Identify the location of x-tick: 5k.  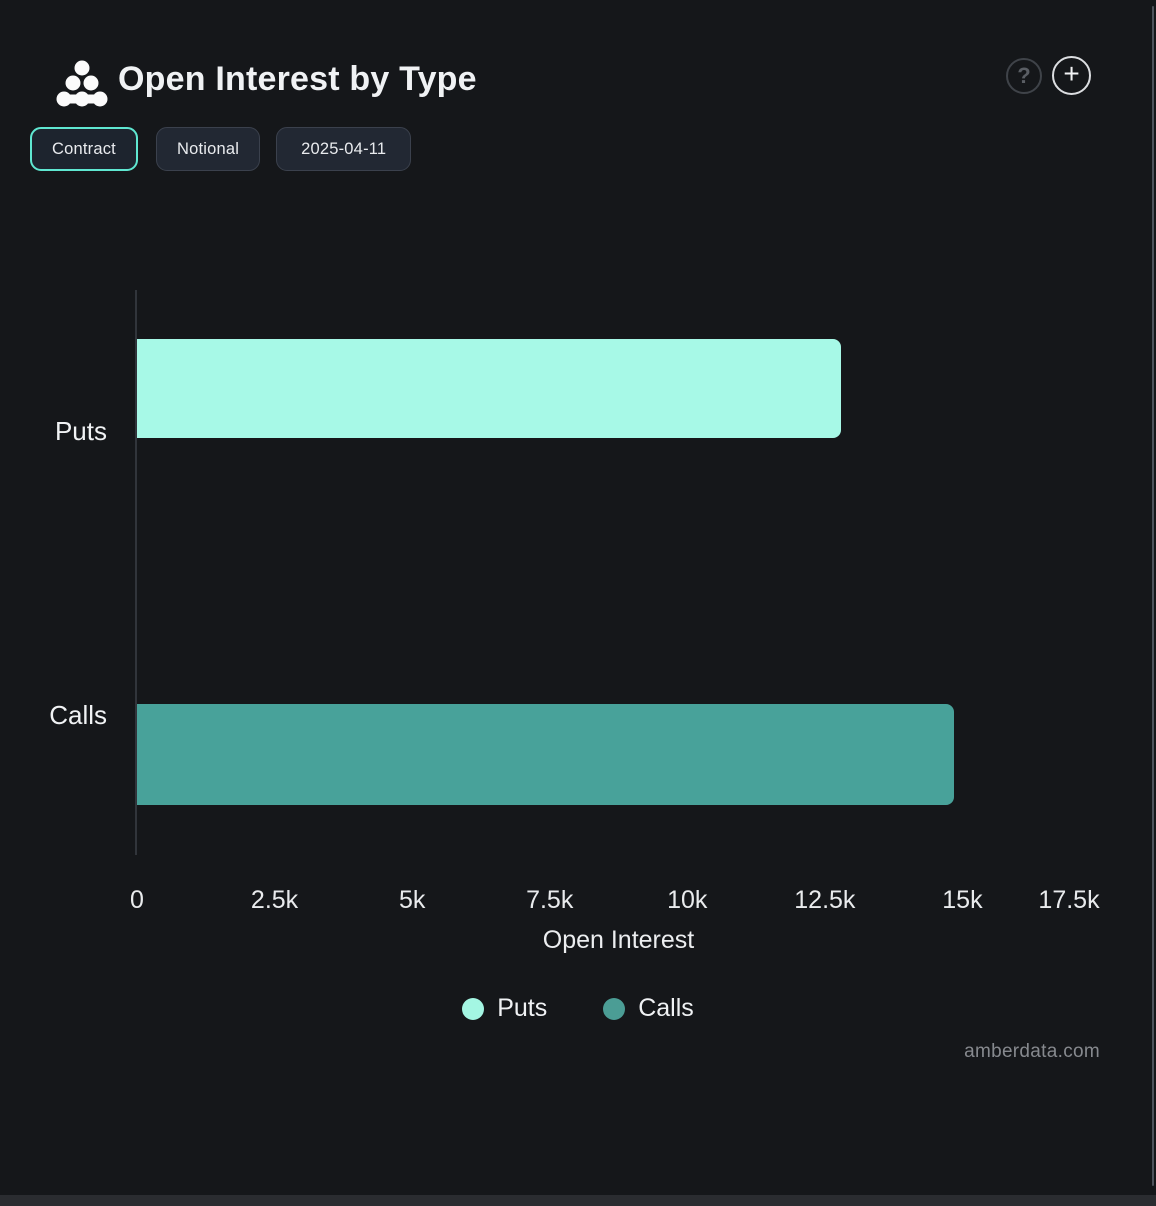
(412, 900).